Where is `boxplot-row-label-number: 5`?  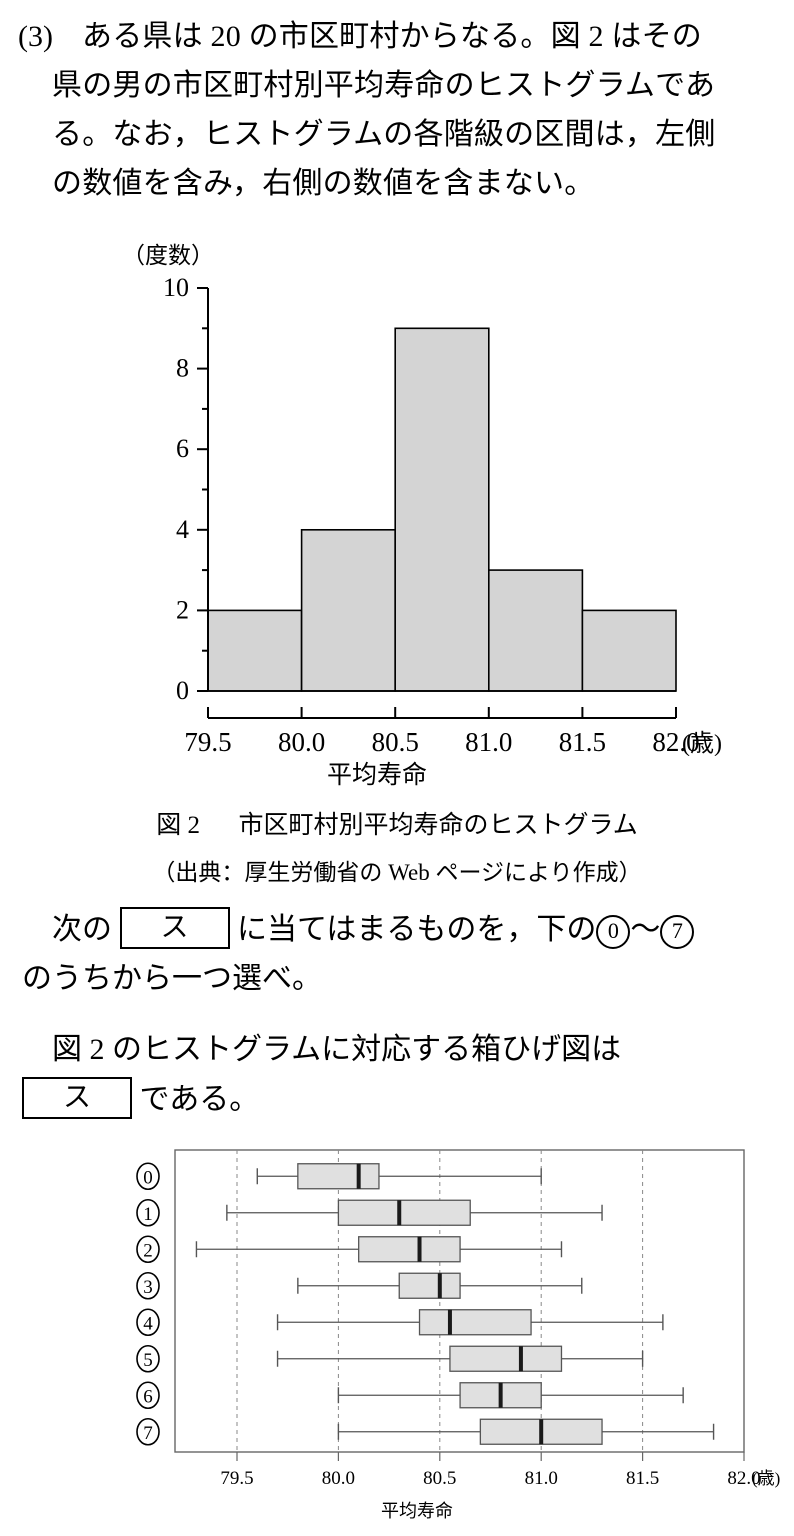
boxplot-row-label-number: 5 is located at coordinates (148, 1360).